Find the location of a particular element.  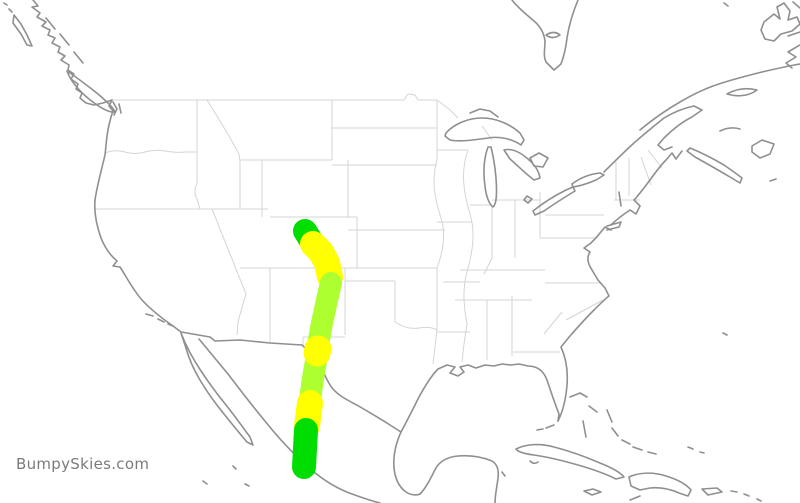

lake-erie is located at coordinates (554, 201).